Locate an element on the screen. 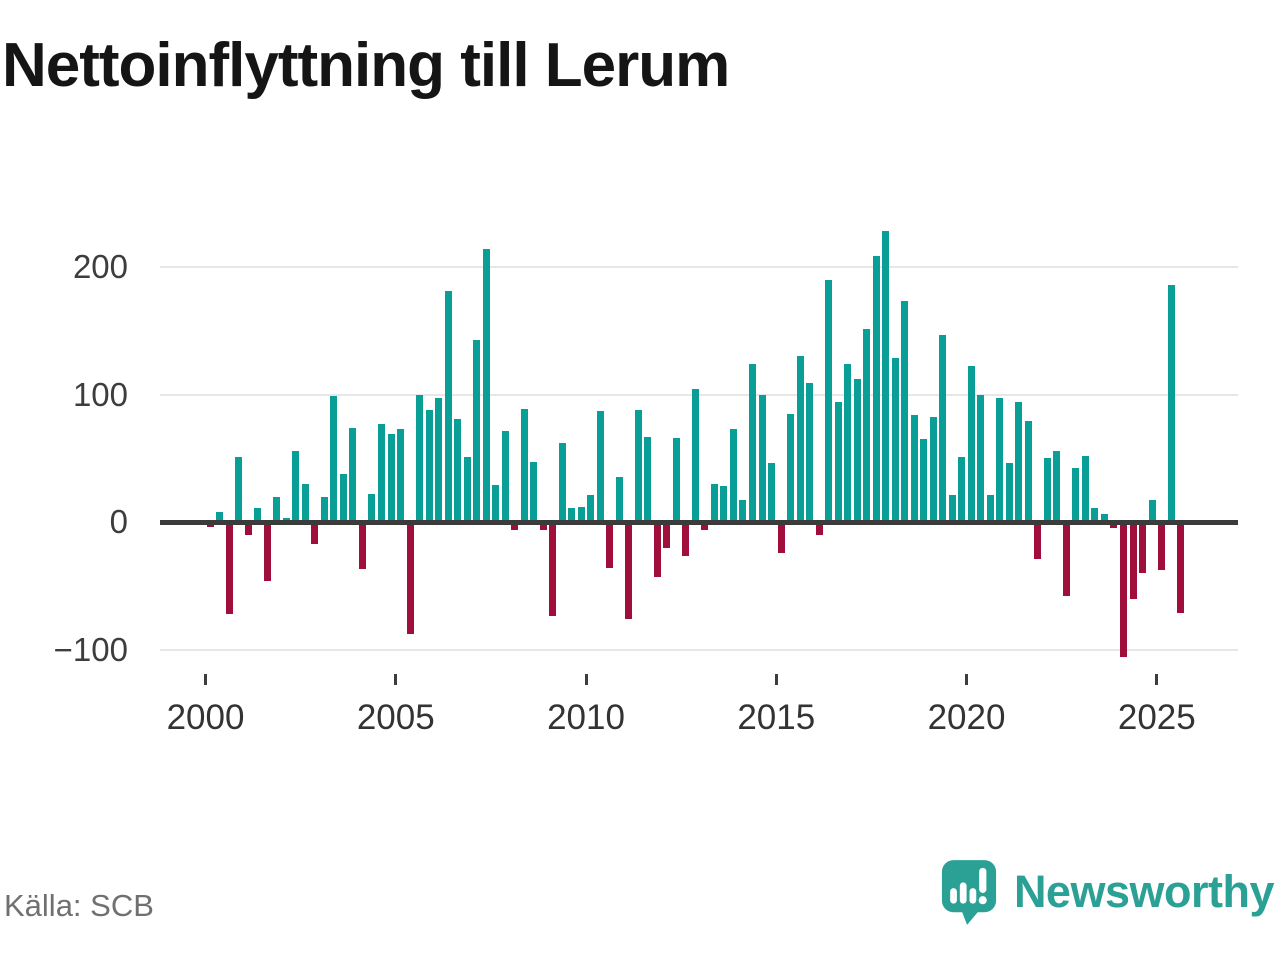 The height and width of the screenshot is (960, 1280). bar-2005-K4 is located at coordinates (429, 465).